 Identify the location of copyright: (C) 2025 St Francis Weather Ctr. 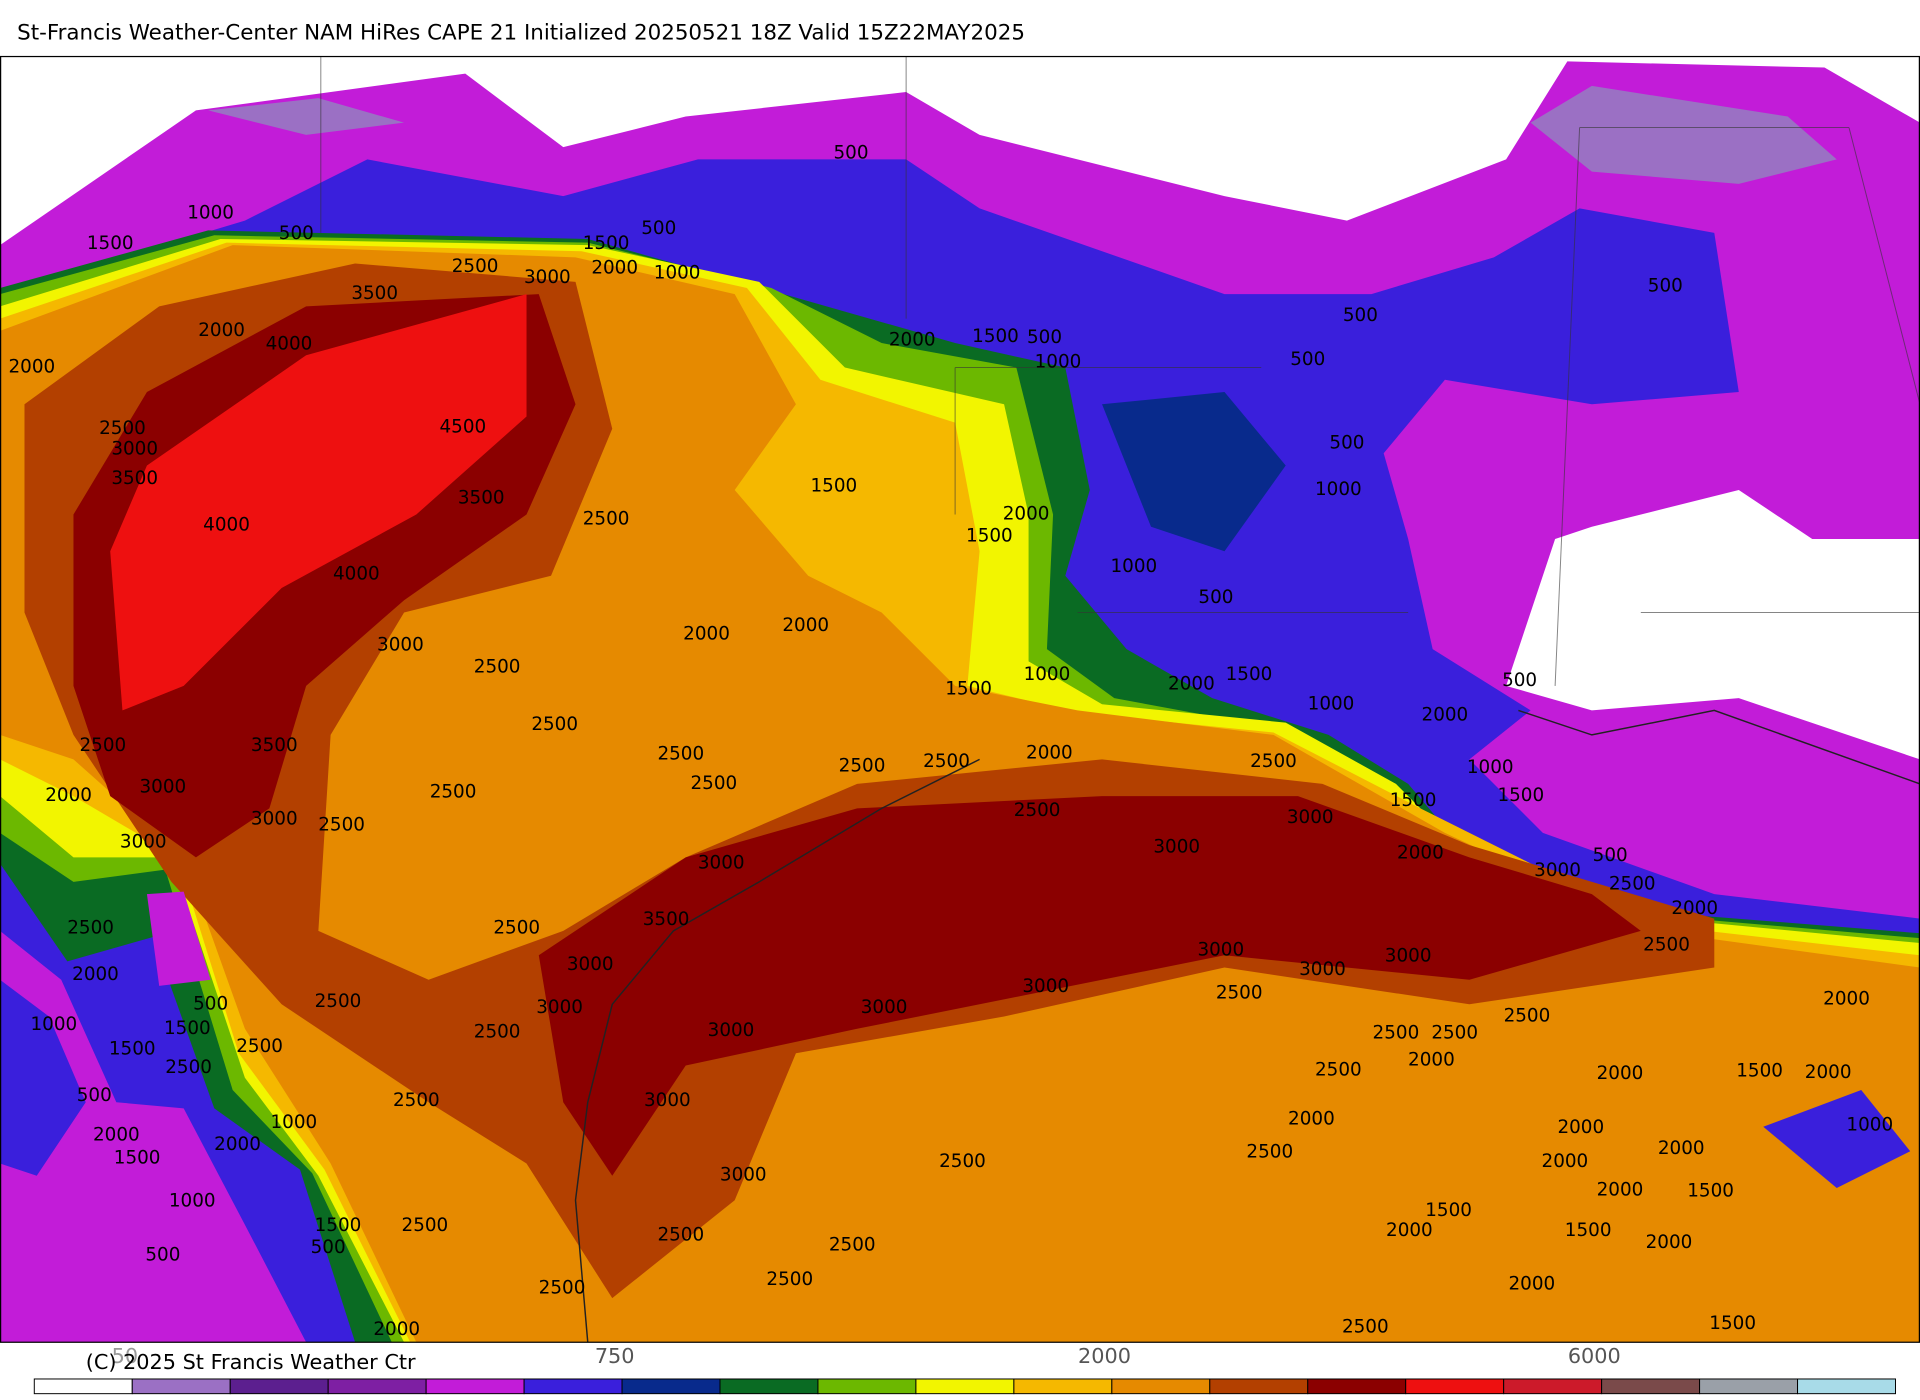
(251, 1362).